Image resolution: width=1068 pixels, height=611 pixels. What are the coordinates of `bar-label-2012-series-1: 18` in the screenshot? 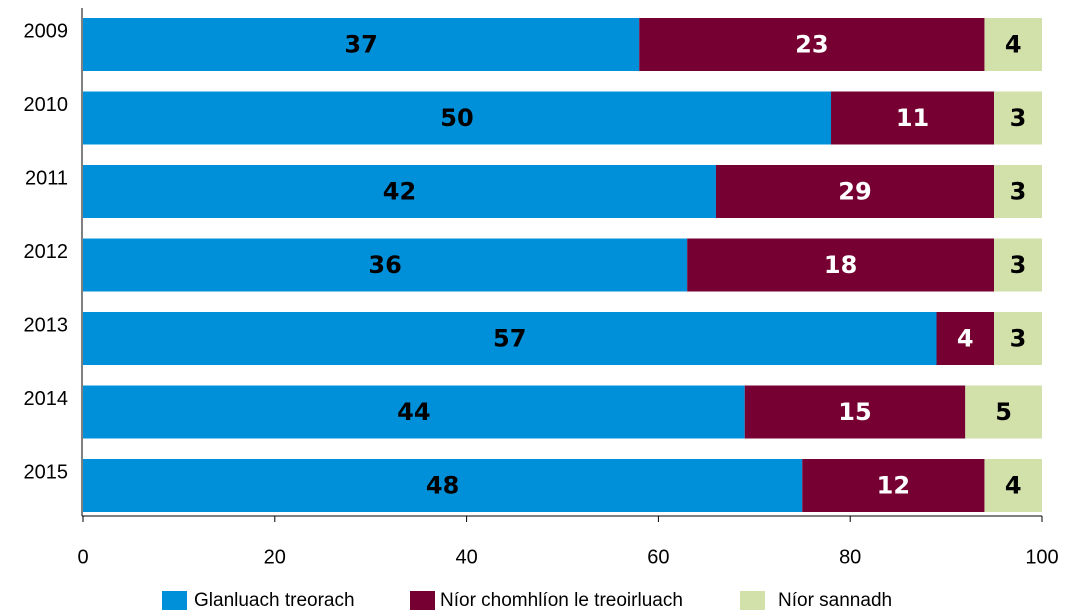 It's located at (840, 265).